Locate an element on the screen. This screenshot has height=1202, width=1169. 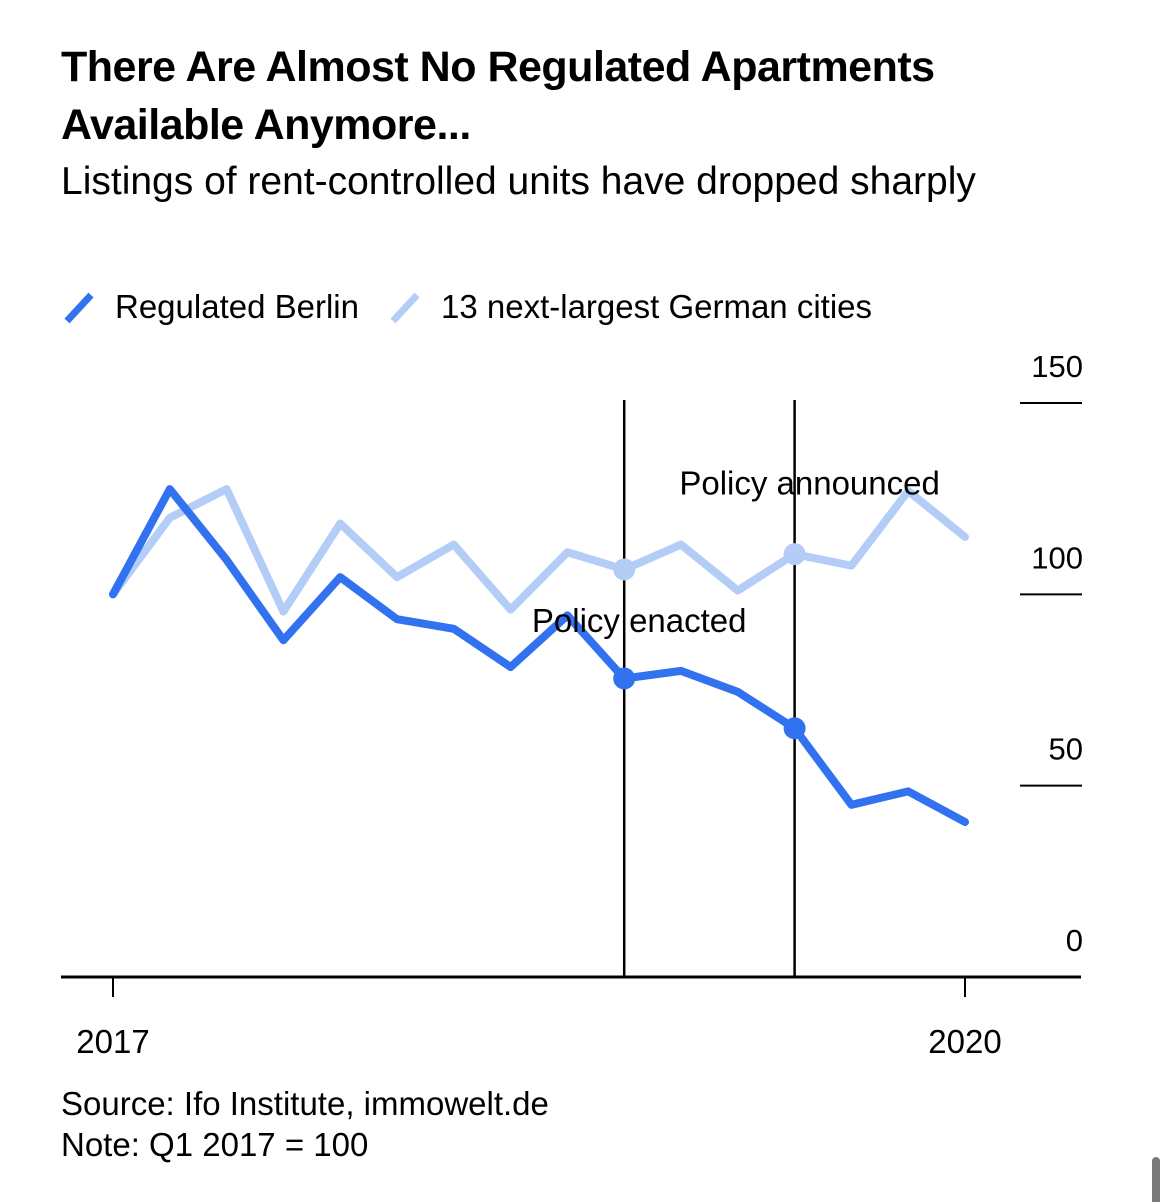
legend-item-other-cities: 13 next-largest German cities is located at coordinates (629, 307).